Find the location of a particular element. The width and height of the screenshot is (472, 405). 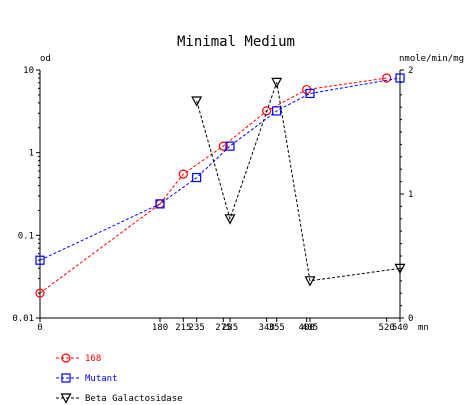

x-tick-label: 355 is located at coordinates (277, 328).